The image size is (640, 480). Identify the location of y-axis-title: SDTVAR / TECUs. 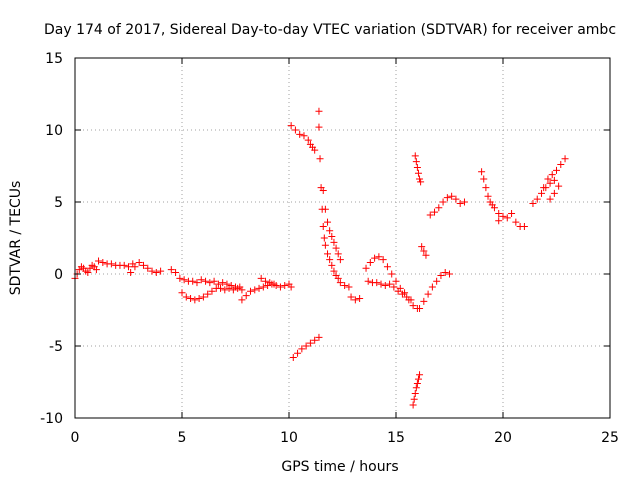
(16, 238).